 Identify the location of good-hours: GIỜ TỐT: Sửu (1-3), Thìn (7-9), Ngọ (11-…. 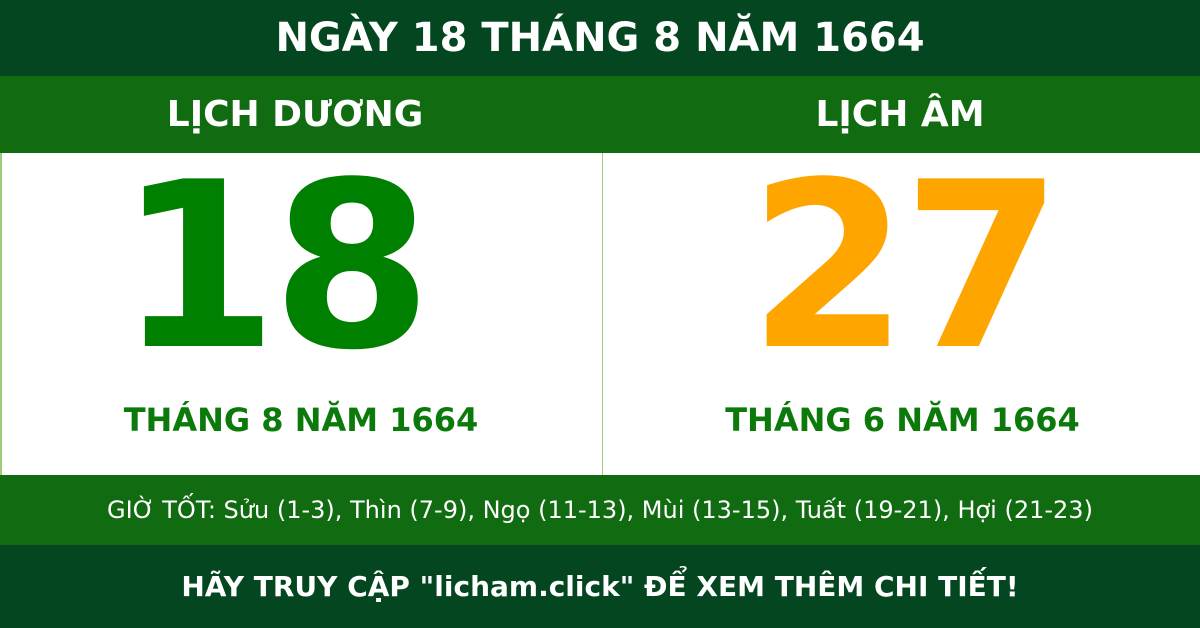
(600, 510).